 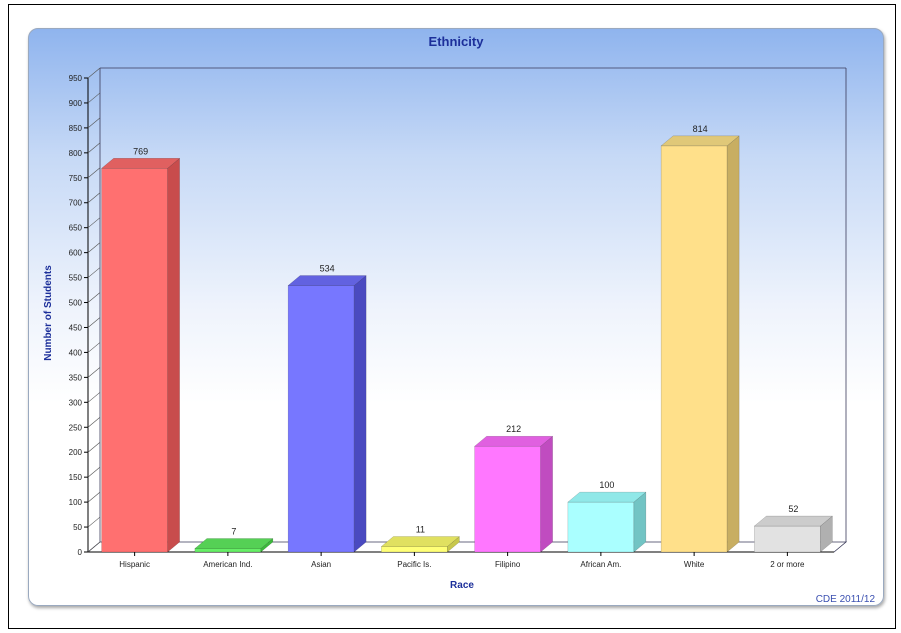 What do you see at coordinates (321, 564) in the screenshot?
I see `x-tick-label: Asian` at bounding box center [321, 564].